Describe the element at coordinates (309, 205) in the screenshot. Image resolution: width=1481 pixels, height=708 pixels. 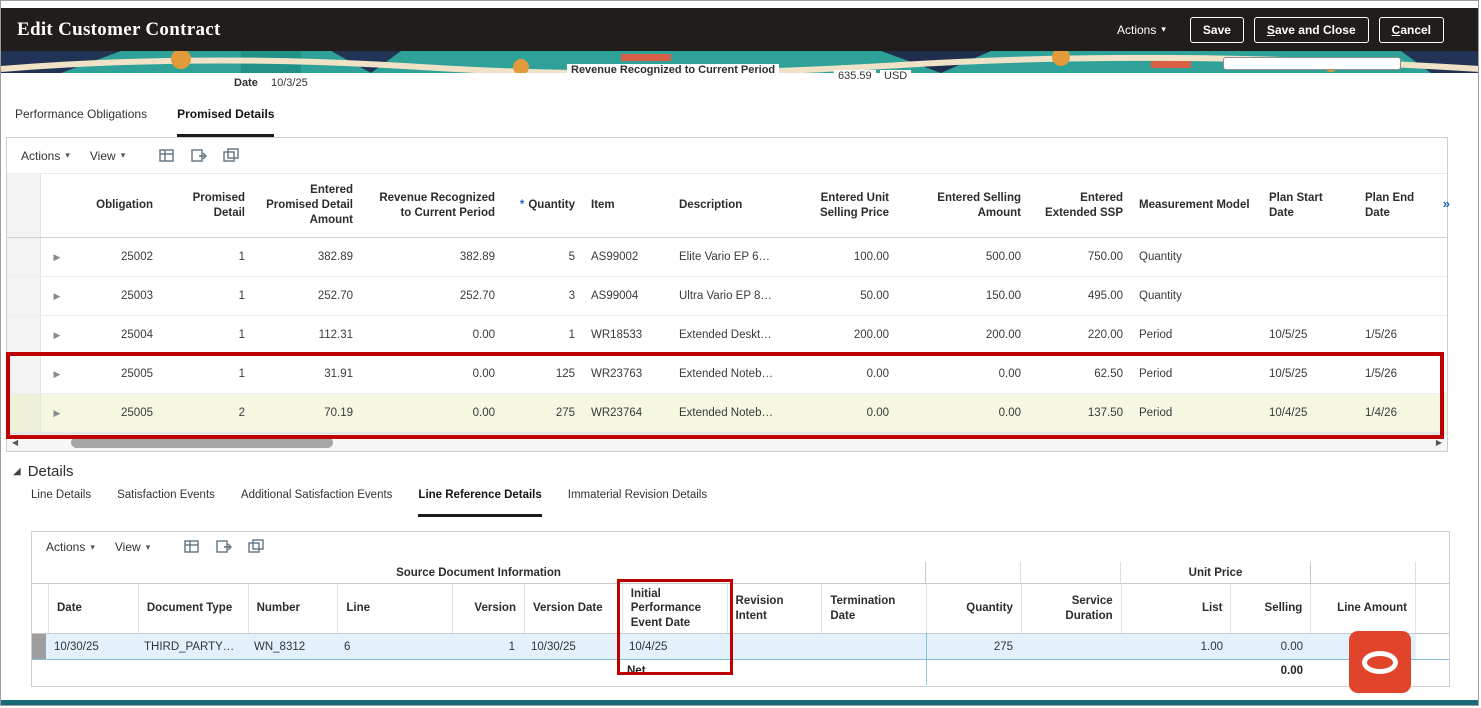
I see `col-entered-promised-detail-amount: Entered Promised Detail Amount` at that location.